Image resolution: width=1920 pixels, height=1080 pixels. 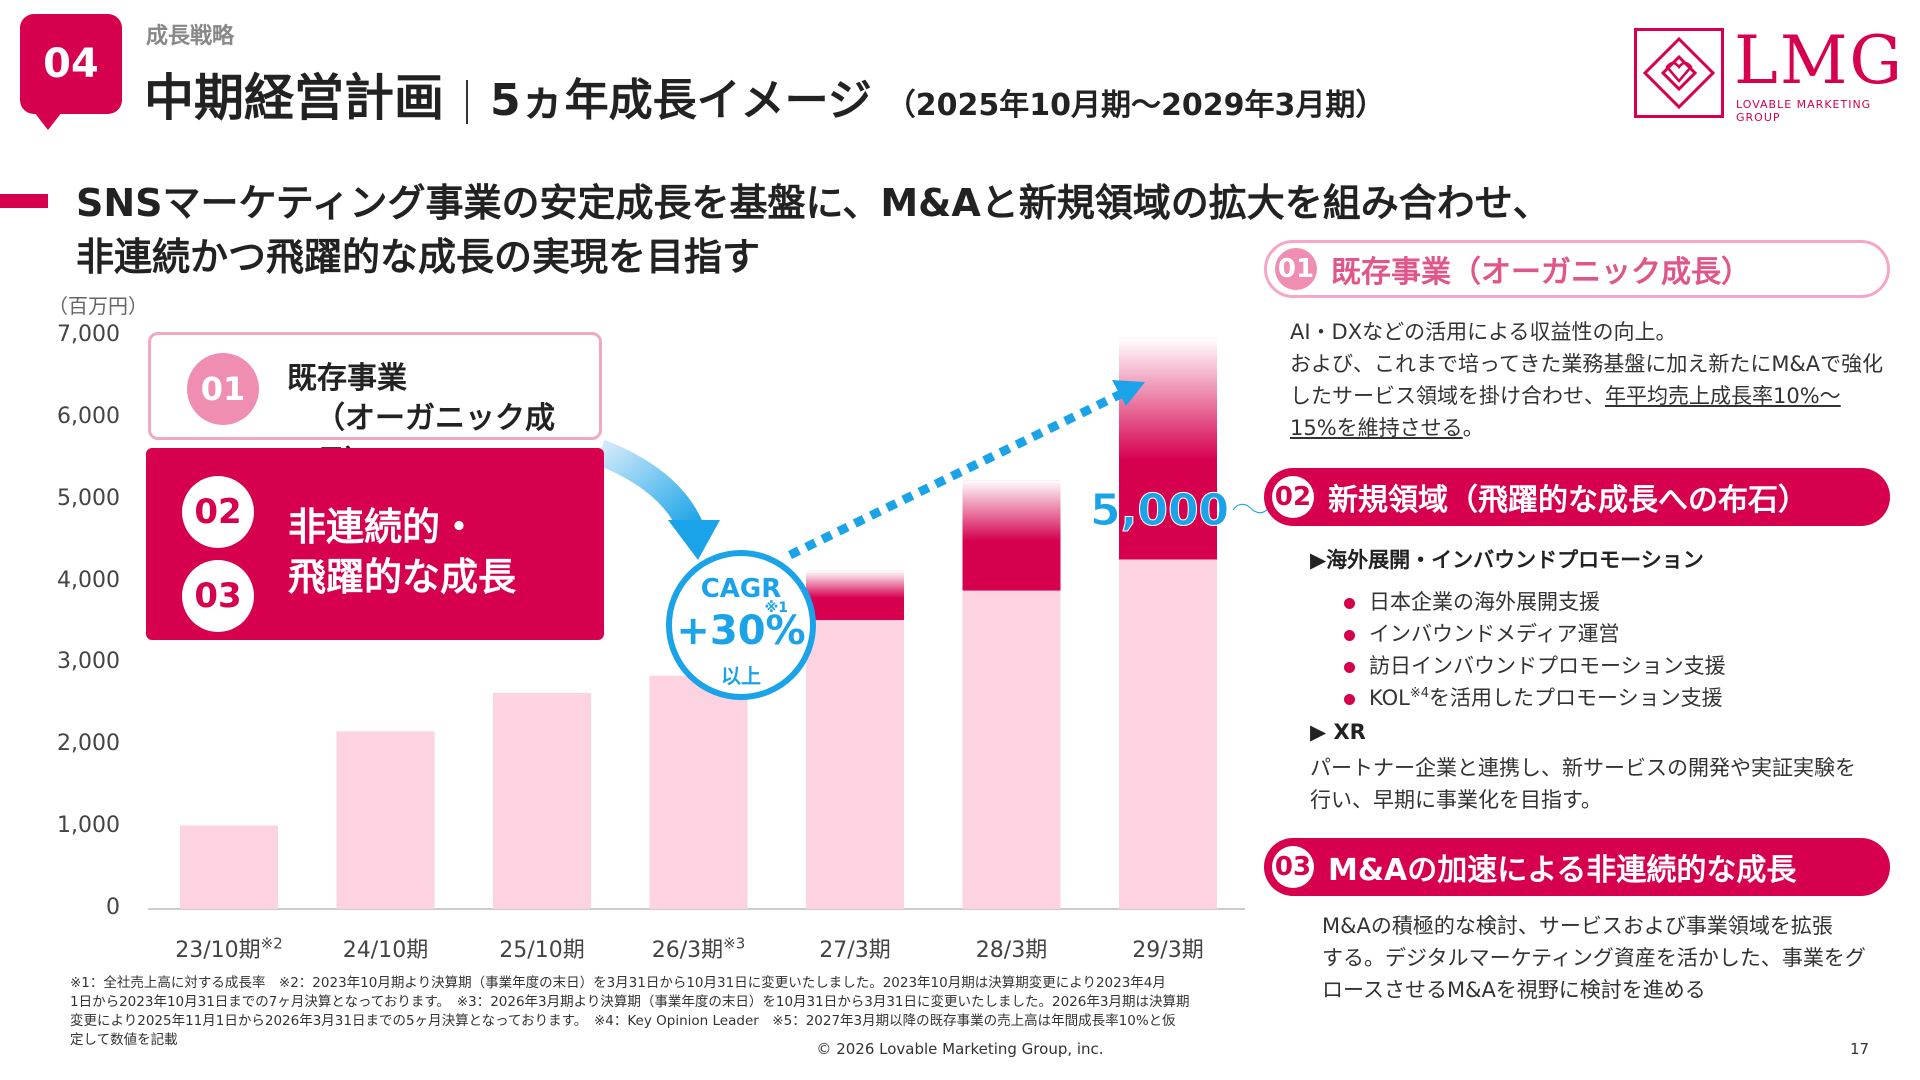 I want to click on growth-curve-arrowhead, so click(x=694, y=540).